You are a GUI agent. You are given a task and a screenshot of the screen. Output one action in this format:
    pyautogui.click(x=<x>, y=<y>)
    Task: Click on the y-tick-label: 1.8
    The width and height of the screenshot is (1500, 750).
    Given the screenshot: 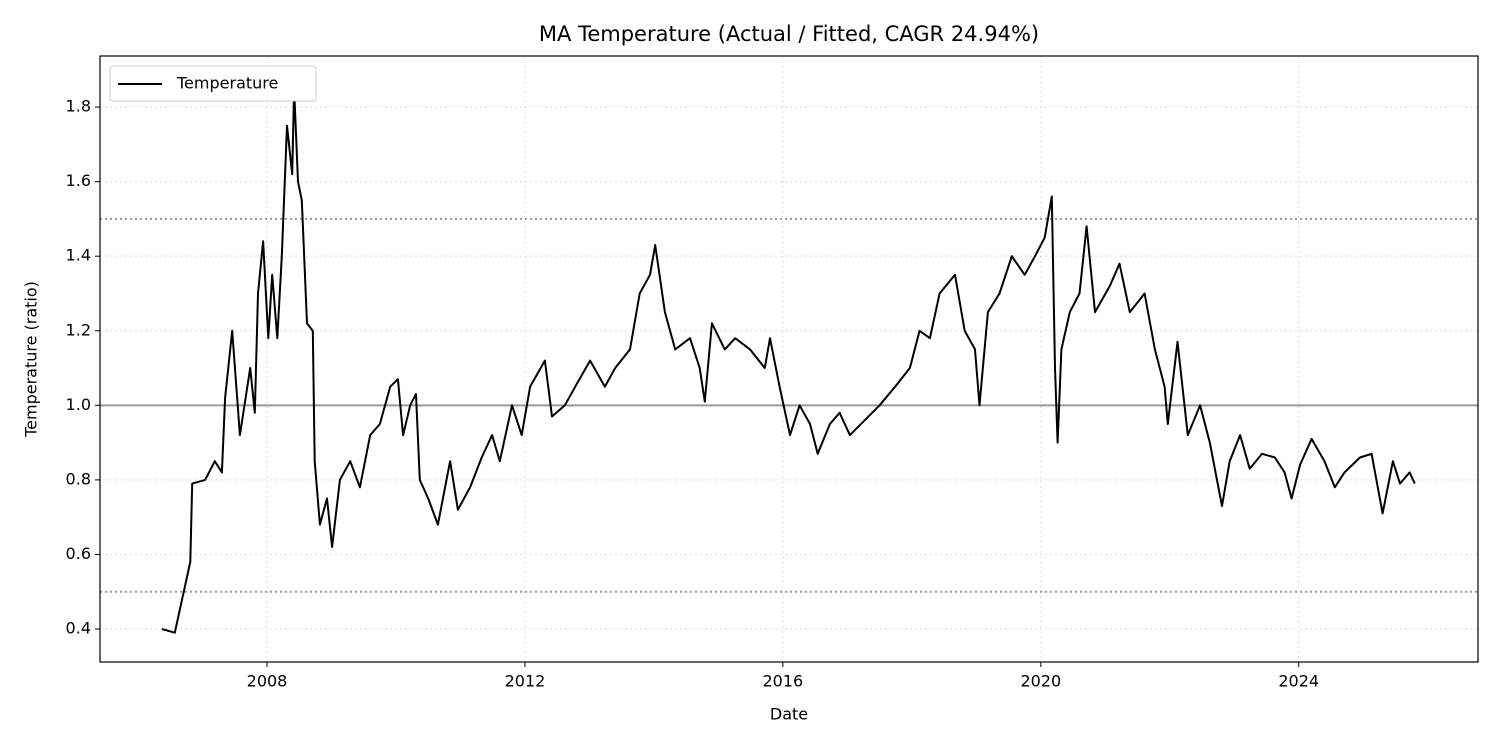 What is the action you would take?
    pyautogui.click(x=78, y=106)
    